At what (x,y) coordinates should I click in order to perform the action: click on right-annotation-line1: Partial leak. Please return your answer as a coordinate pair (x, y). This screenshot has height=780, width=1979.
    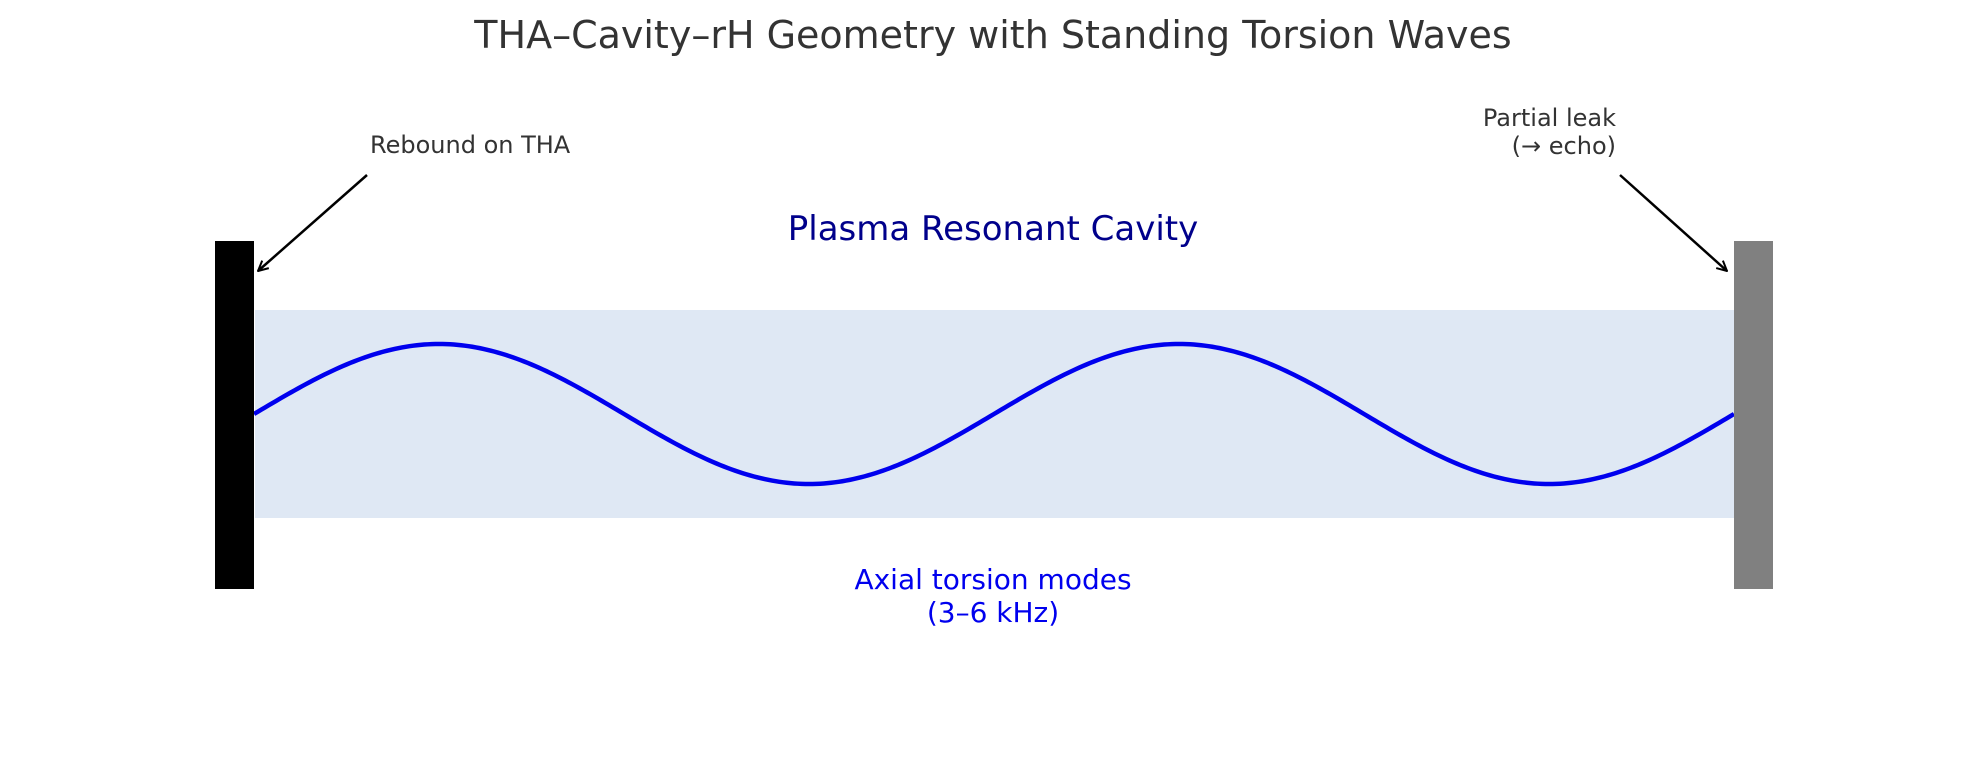
    Looking at the image, I should click on (1549, 118).